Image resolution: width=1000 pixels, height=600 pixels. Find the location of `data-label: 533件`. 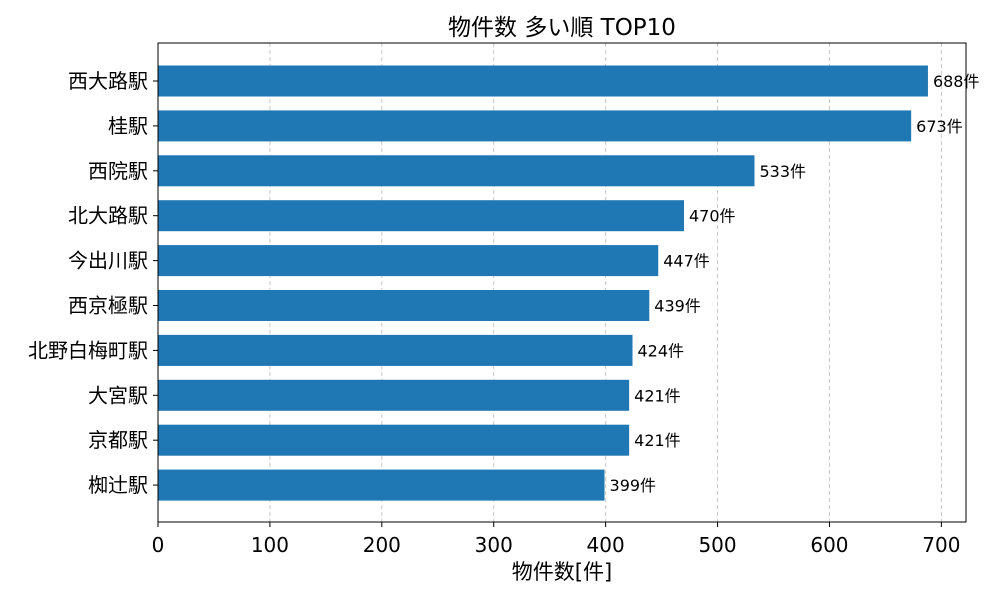

data-label: 533件 is located at coordinates (782, 171).